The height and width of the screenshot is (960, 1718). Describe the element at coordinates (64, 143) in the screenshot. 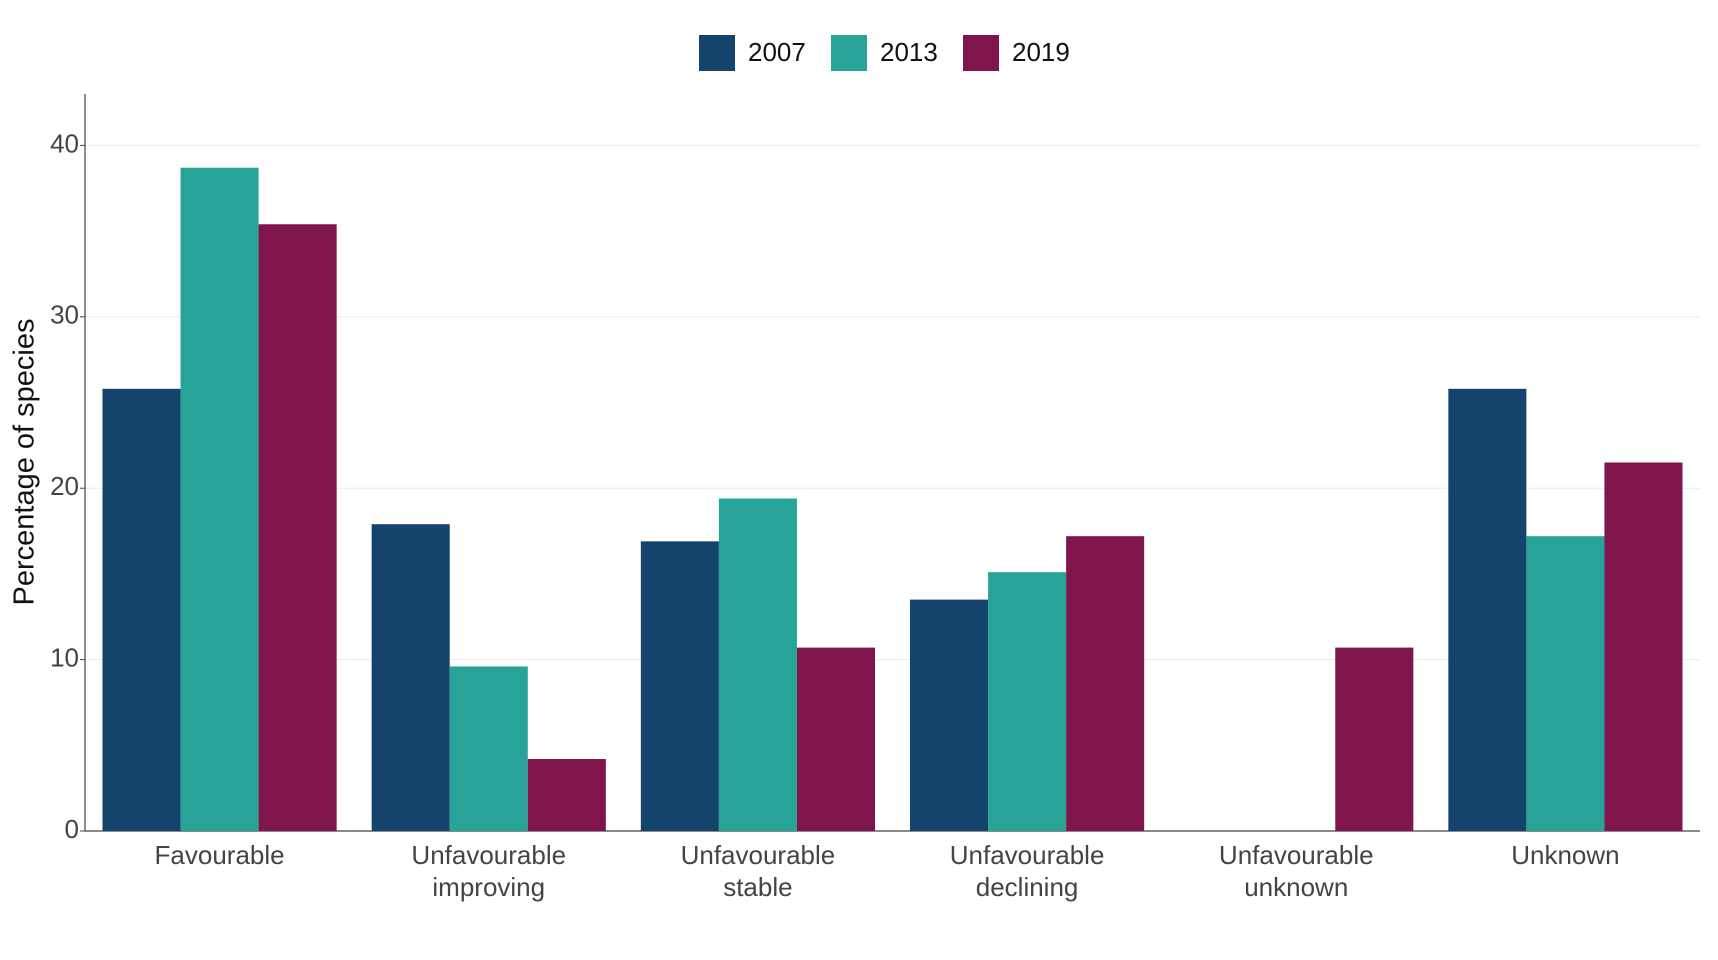

I see `y-tick-label: 40` at that location.